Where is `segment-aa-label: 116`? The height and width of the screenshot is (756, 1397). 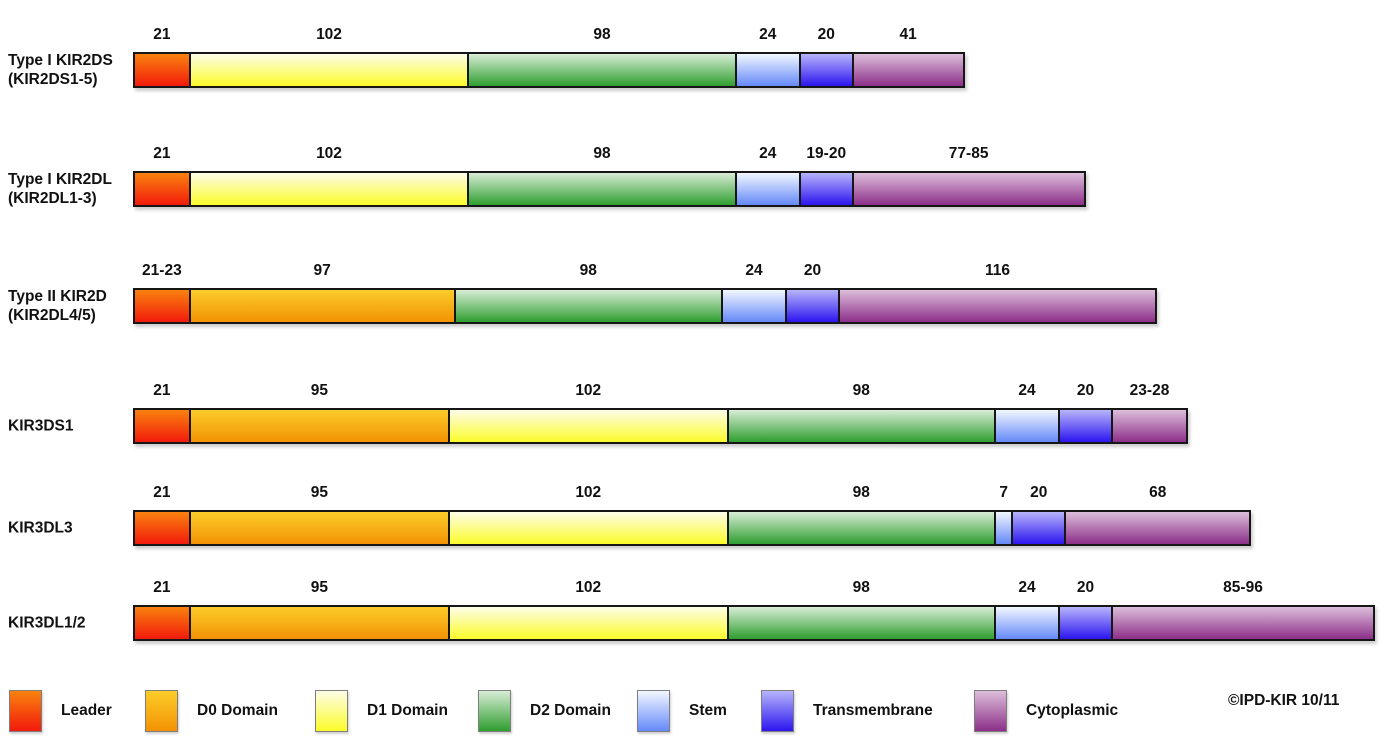
segment-aa-label: 116 is located at coordinates (997, 270).